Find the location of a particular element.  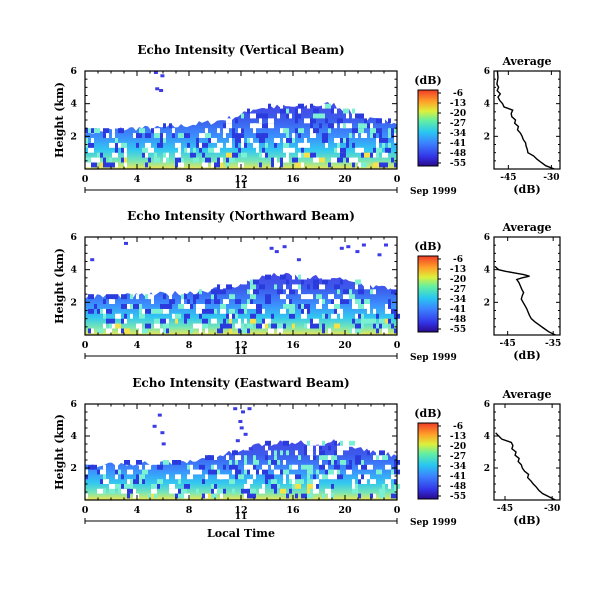

average-y-tick-label: 2 is located at coordinates (487, 137).